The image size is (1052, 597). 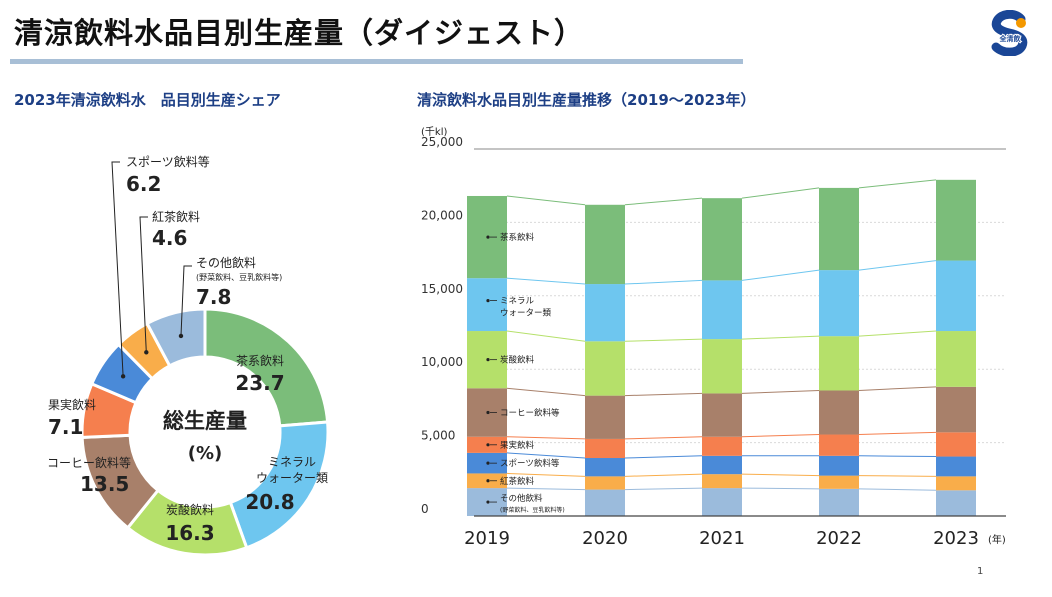 What do you see at coordinates (605, 368) in the screenshot?
I see `bar-carbonated-2020` at bounding box center [605, 368].